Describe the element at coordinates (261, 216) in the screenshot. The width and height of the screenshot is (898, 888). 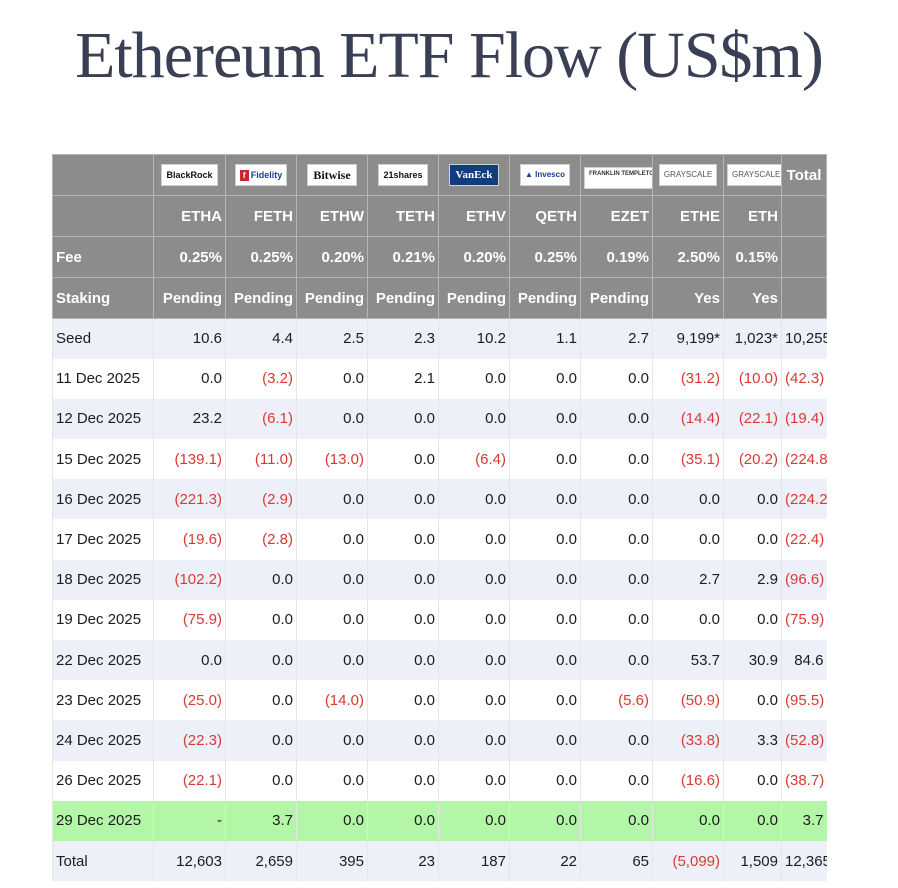
I see `ticker-cell: FETH` at that location.